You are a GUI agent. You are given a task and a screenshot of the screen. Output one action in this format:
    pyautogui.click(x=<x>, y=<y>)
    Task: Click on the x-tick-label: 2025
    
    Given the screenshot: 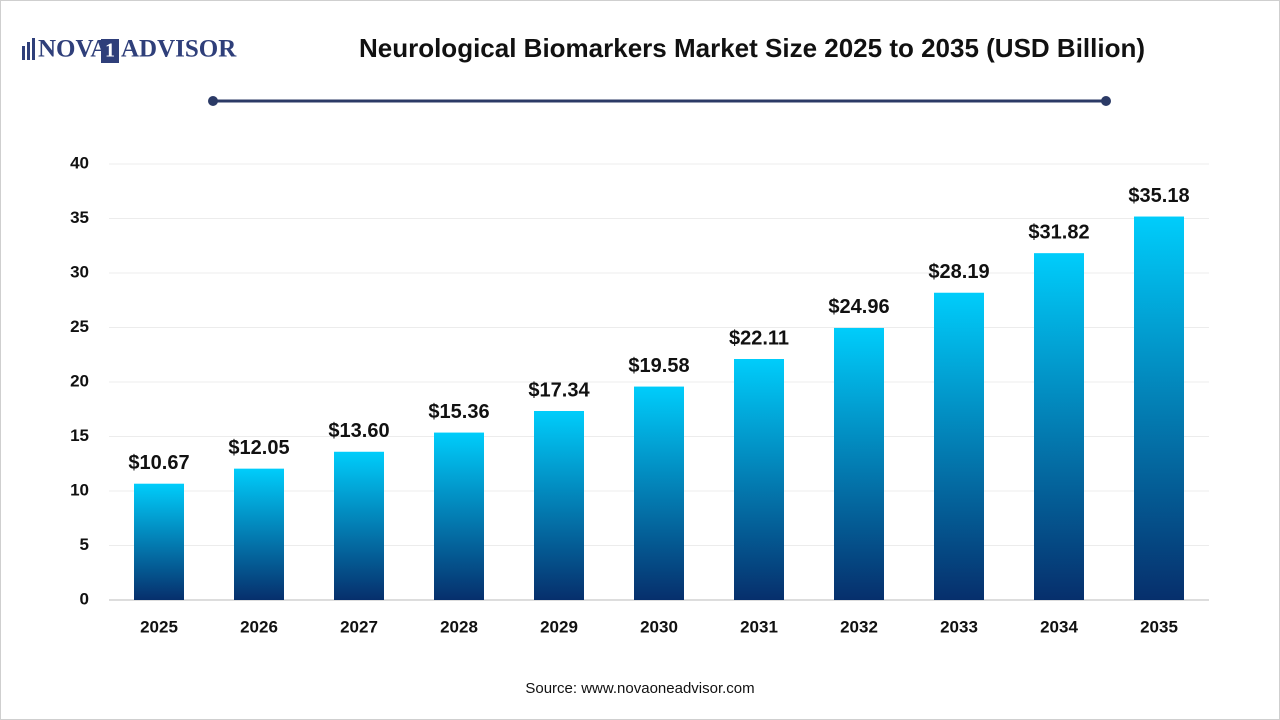 What is the action you would take?
    pyautogui.click(x=159, y=626)
    